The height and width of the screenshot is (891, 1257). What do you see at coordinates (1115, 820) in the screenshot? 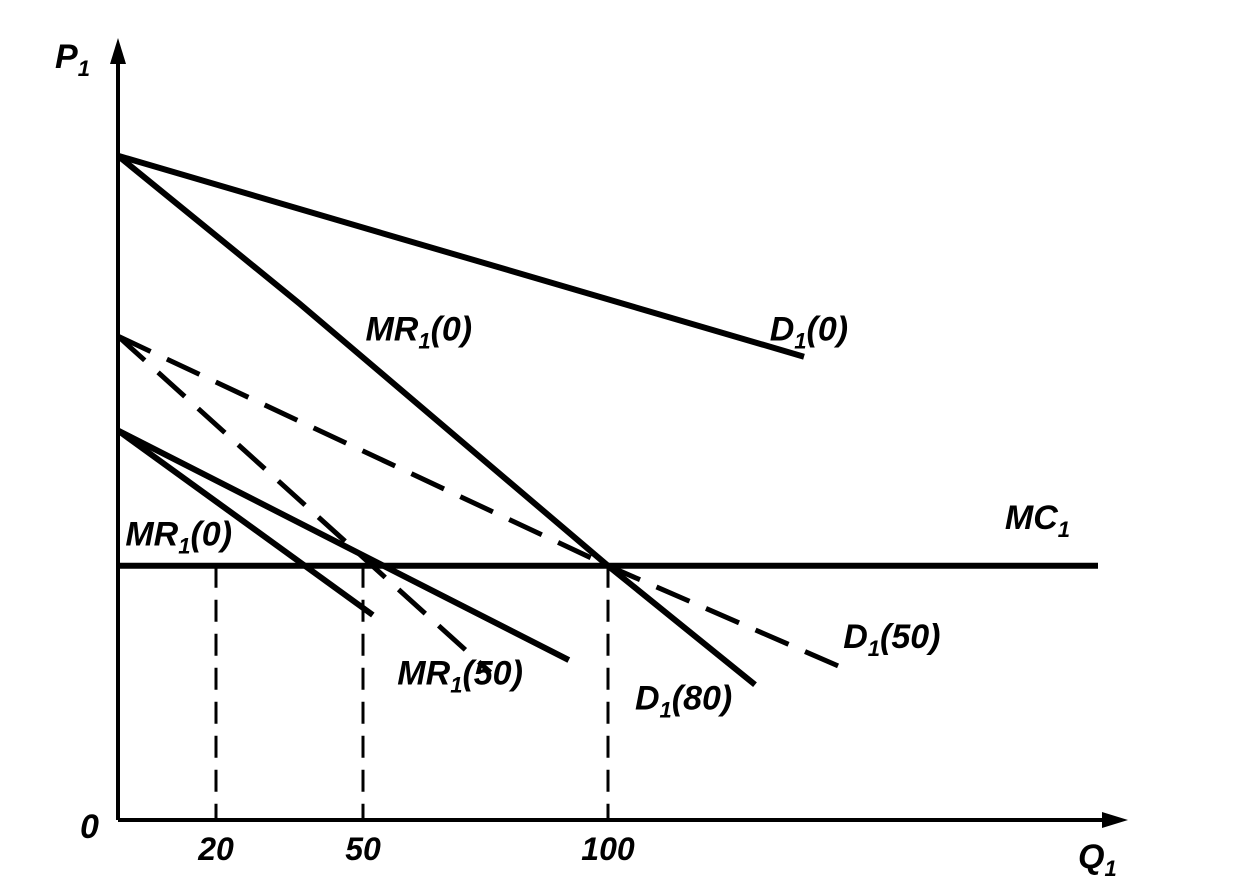
I see `x-axis-arrowhead` at bounding box center [1115, 820].